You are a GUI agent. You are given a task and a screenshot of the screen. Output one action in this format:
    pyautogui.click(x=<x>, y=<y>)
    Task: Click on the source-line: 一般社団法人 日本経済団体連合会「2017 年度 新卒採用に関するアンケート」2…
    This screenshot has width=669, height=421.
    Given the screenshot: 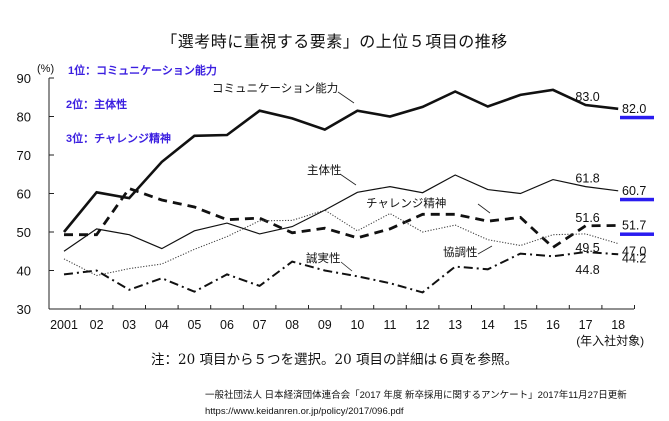 What is the action you would take?
    pyautogui.click(x=416, y=395)
    